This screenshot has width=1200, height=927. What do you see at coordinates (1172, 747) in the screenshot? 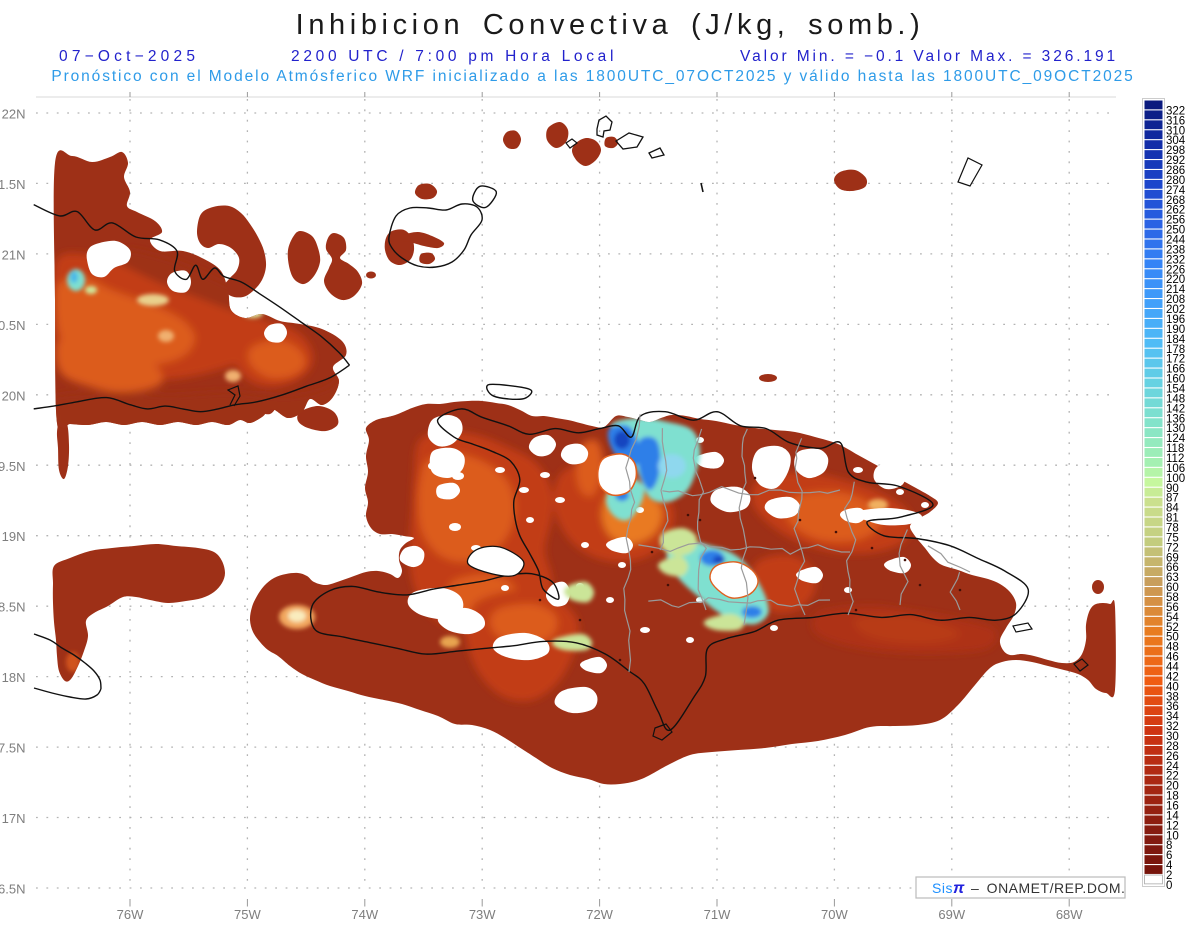
I see `svg-text: 28` at bounding box center [1172, 747].